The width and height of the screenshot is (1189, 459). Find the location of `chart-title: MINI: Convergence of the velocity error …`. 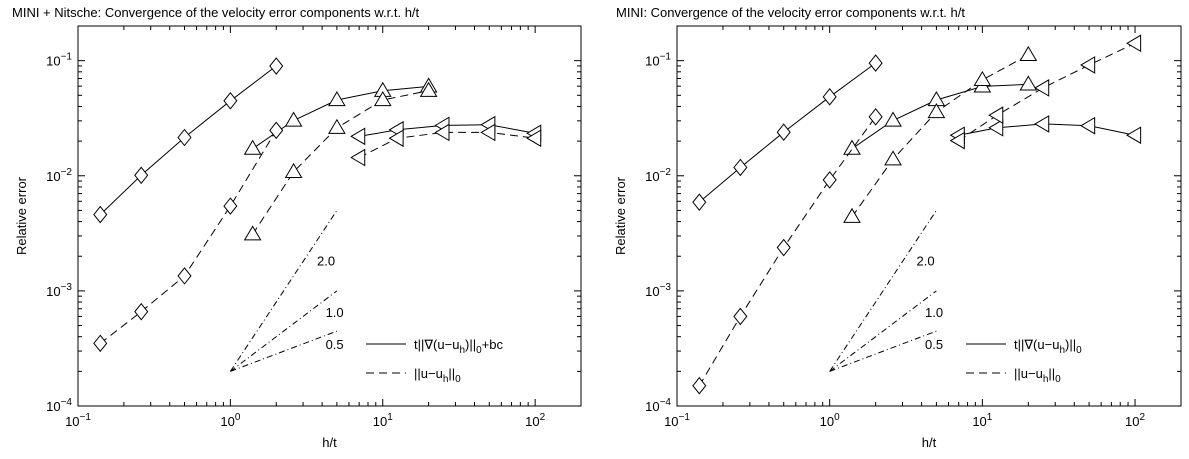

chart-title: MINI: Convergence of the velocity error … is located at coordinates (790, 12).